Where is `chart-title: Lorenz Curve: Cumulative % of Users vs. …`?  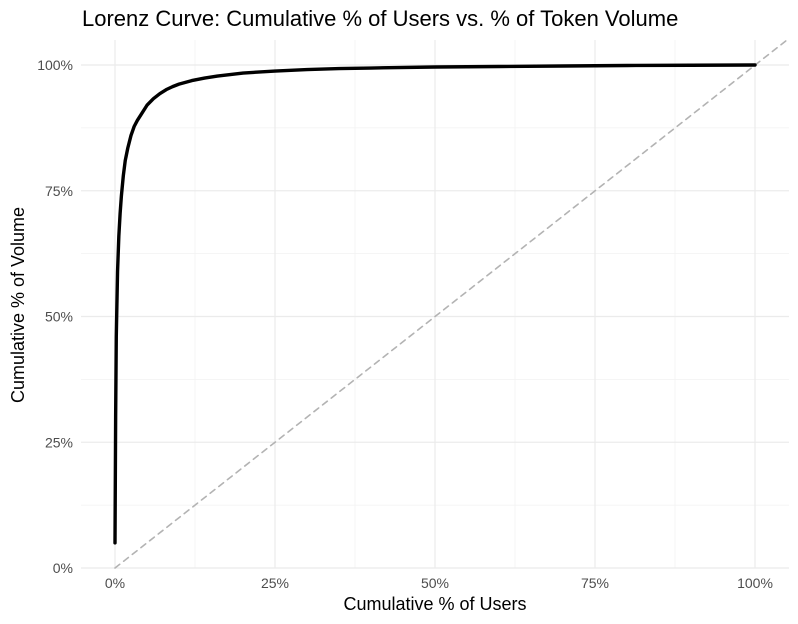 chart-title: Lorenz Curve: Cumulative % of Users vs. … is located at coordinates (380, 18).